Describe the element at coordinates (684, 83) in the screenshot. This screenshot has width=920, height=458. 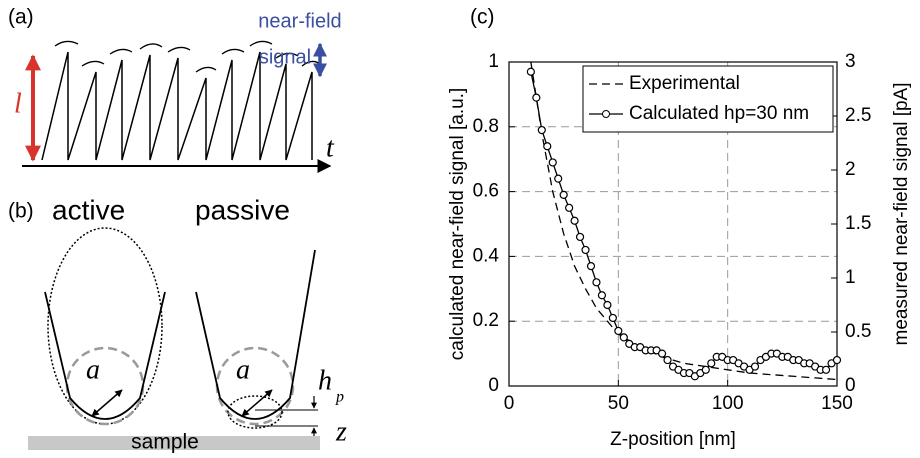
I see `legend-label: Experimental` at that location.